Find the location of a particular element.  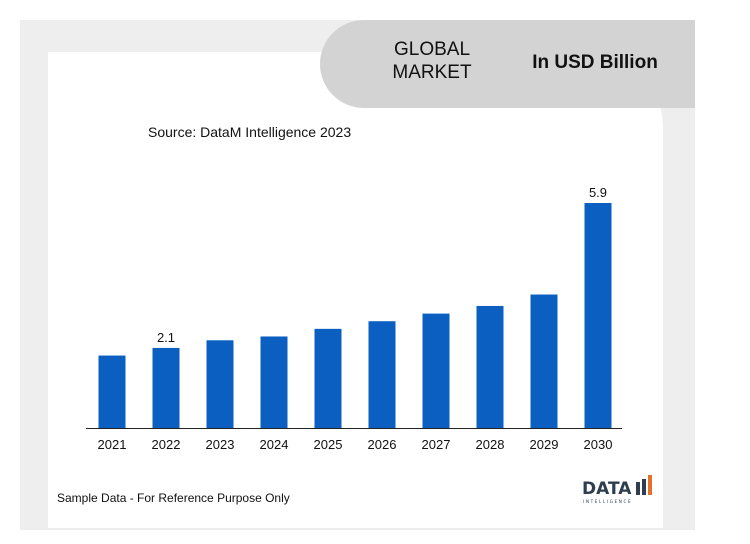

data-label-2022: 2.1 is located at coordinates (166, 337).